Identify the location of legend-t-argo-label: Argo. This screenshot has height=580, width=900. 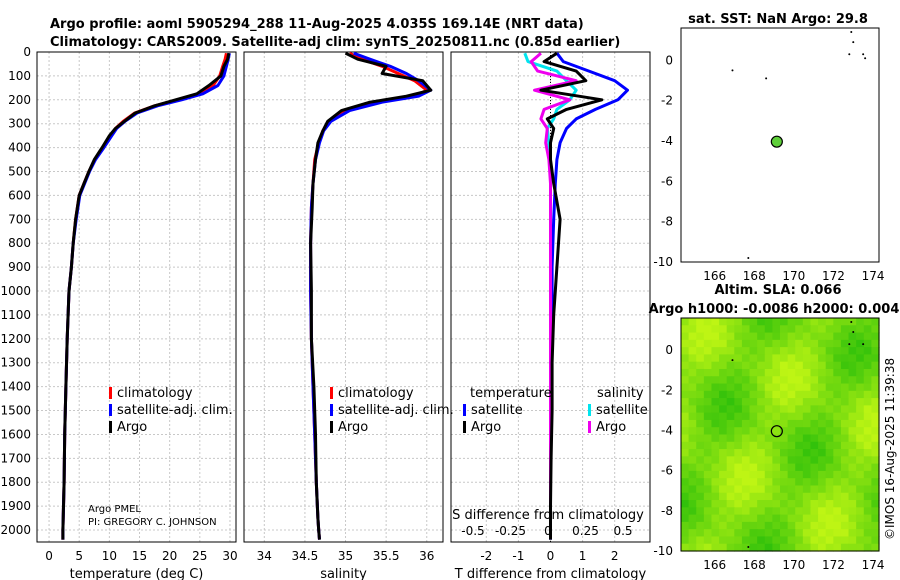
(486, 427).